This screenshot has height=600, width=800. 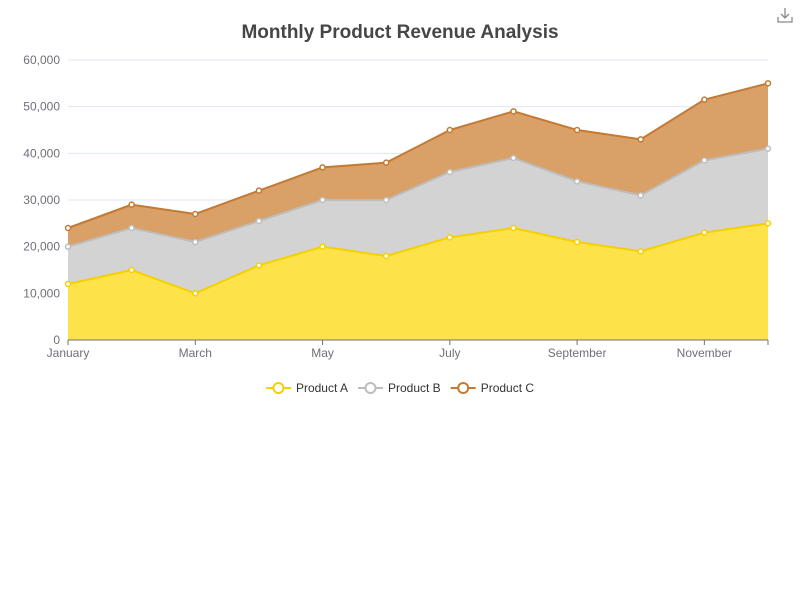 I want to click on legend-item-product-c: Product C, so click(x=492, y=388).